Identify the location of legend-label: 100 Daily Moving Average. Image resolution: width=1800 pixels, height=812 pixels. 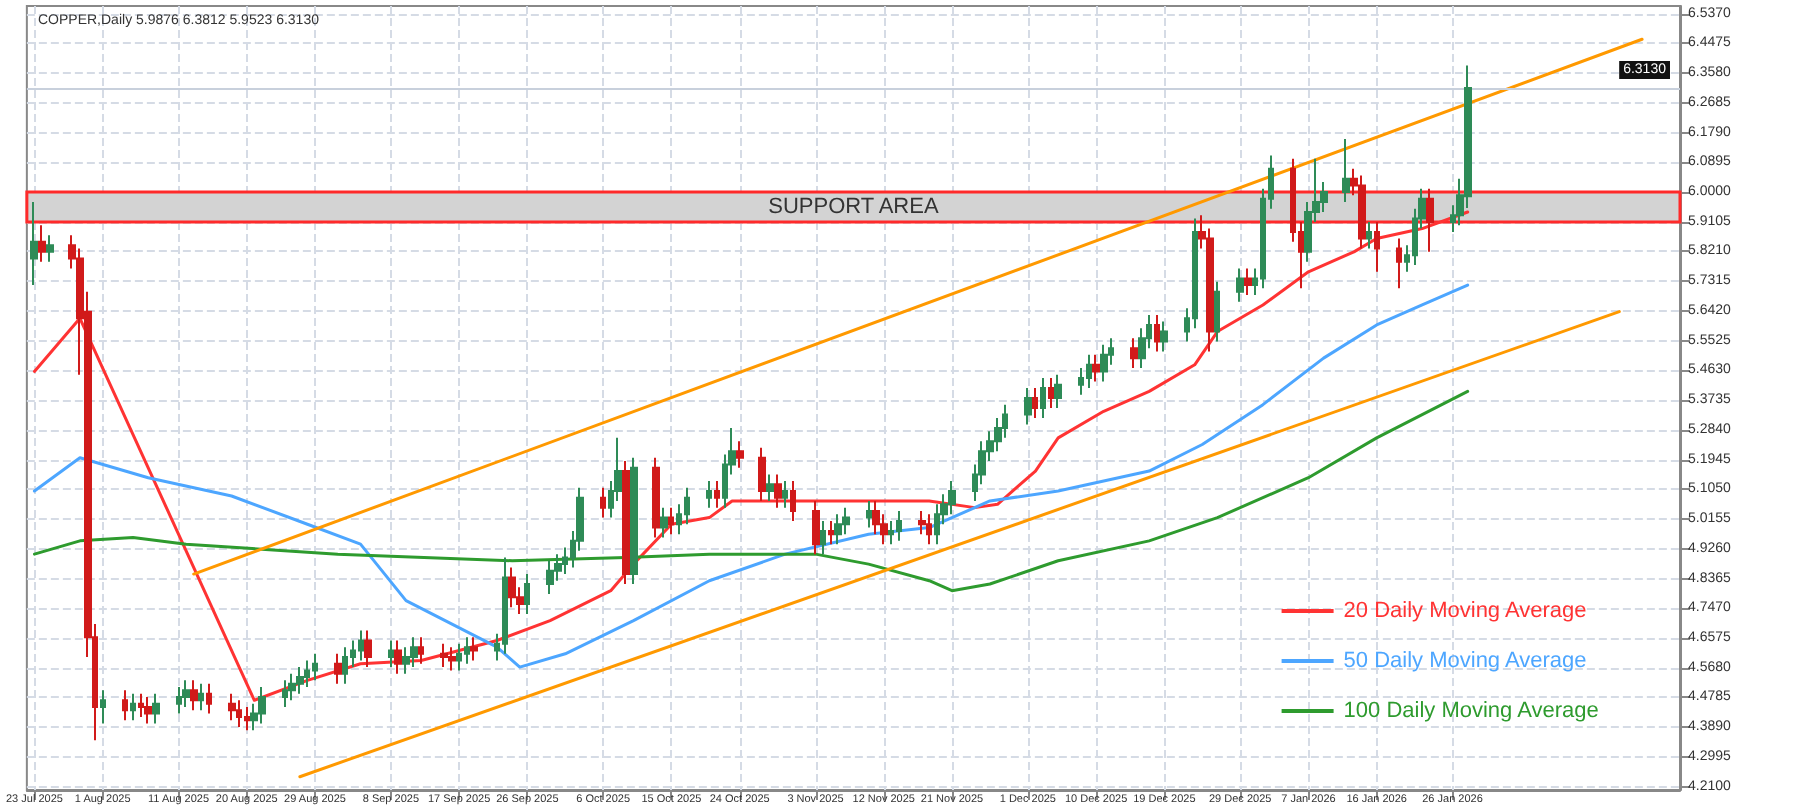
(1471, 711).